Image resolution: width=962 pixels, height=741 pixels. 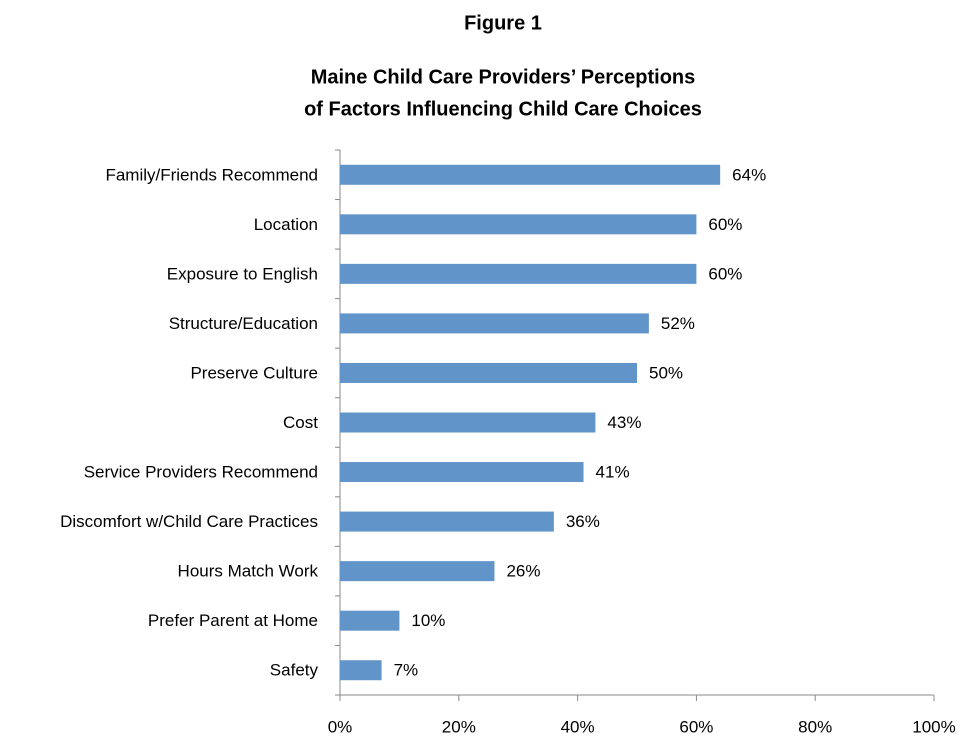 What do you see at coordinates (211, 174) in the screenshot?
I see `y-tick-label: Family/Friends Recommend` at bounding box center [211, 174].